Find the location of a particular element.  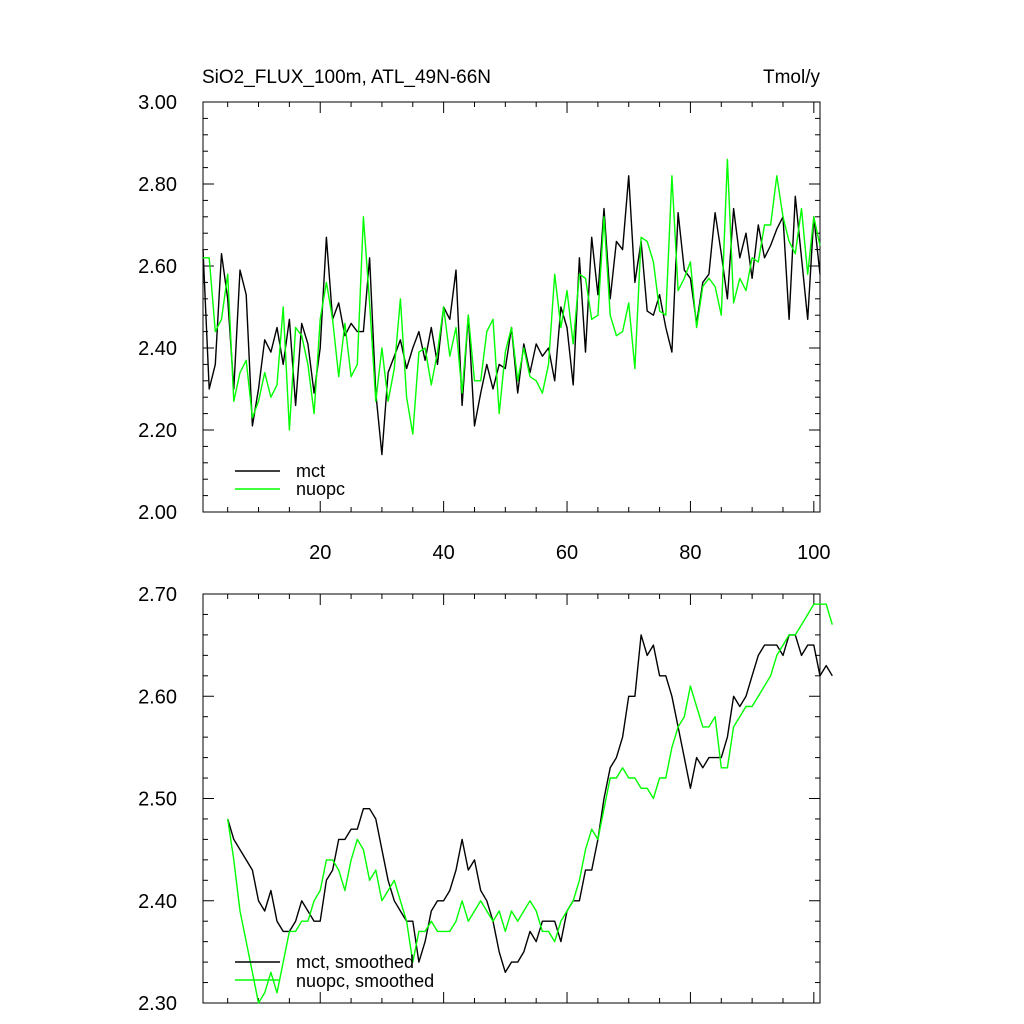

legend-label-mct-smoothed: mct, smoothed is located at coordinates (355, 962).